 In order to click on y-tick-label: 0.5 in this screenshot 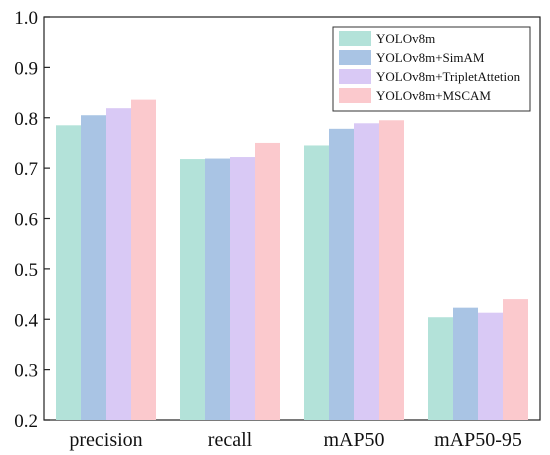, I will do `click(26, 270)`.